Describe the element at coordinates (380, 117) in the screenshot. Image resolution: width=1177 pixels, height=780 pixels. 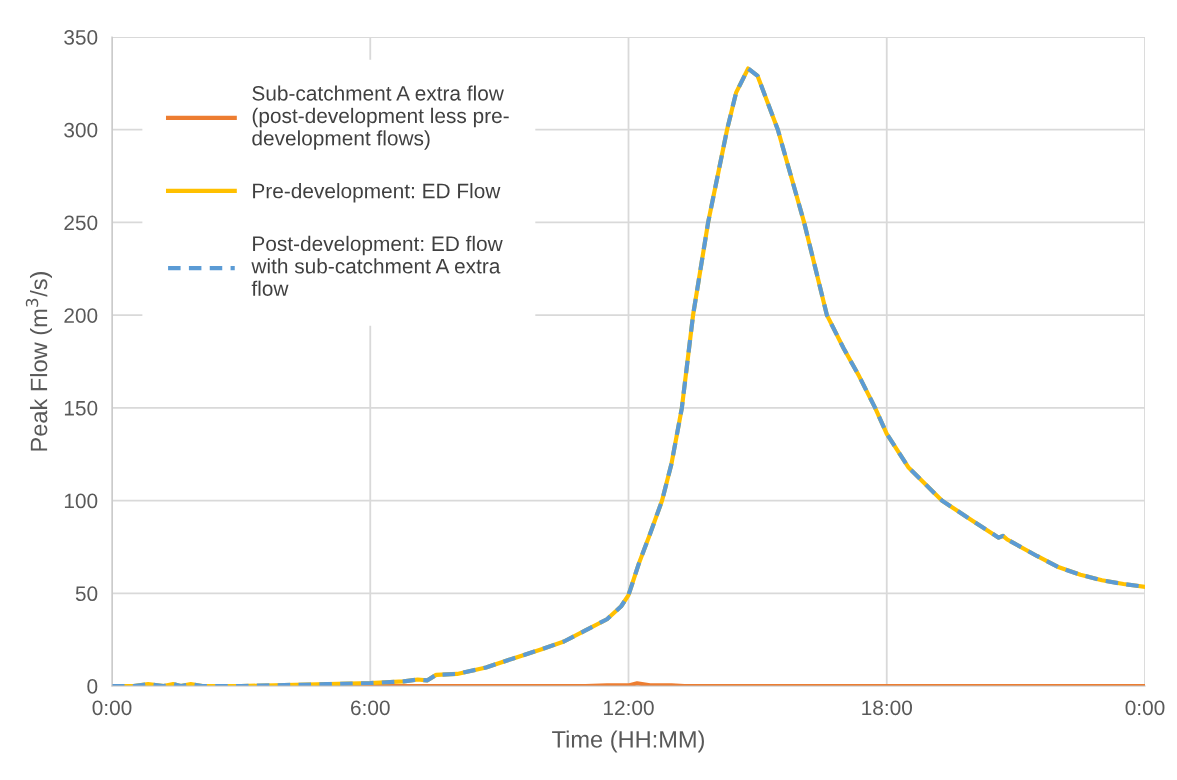
I see `legend-label: Sub-catchment A extra flow (post-development less pre- development flows)` at that location.